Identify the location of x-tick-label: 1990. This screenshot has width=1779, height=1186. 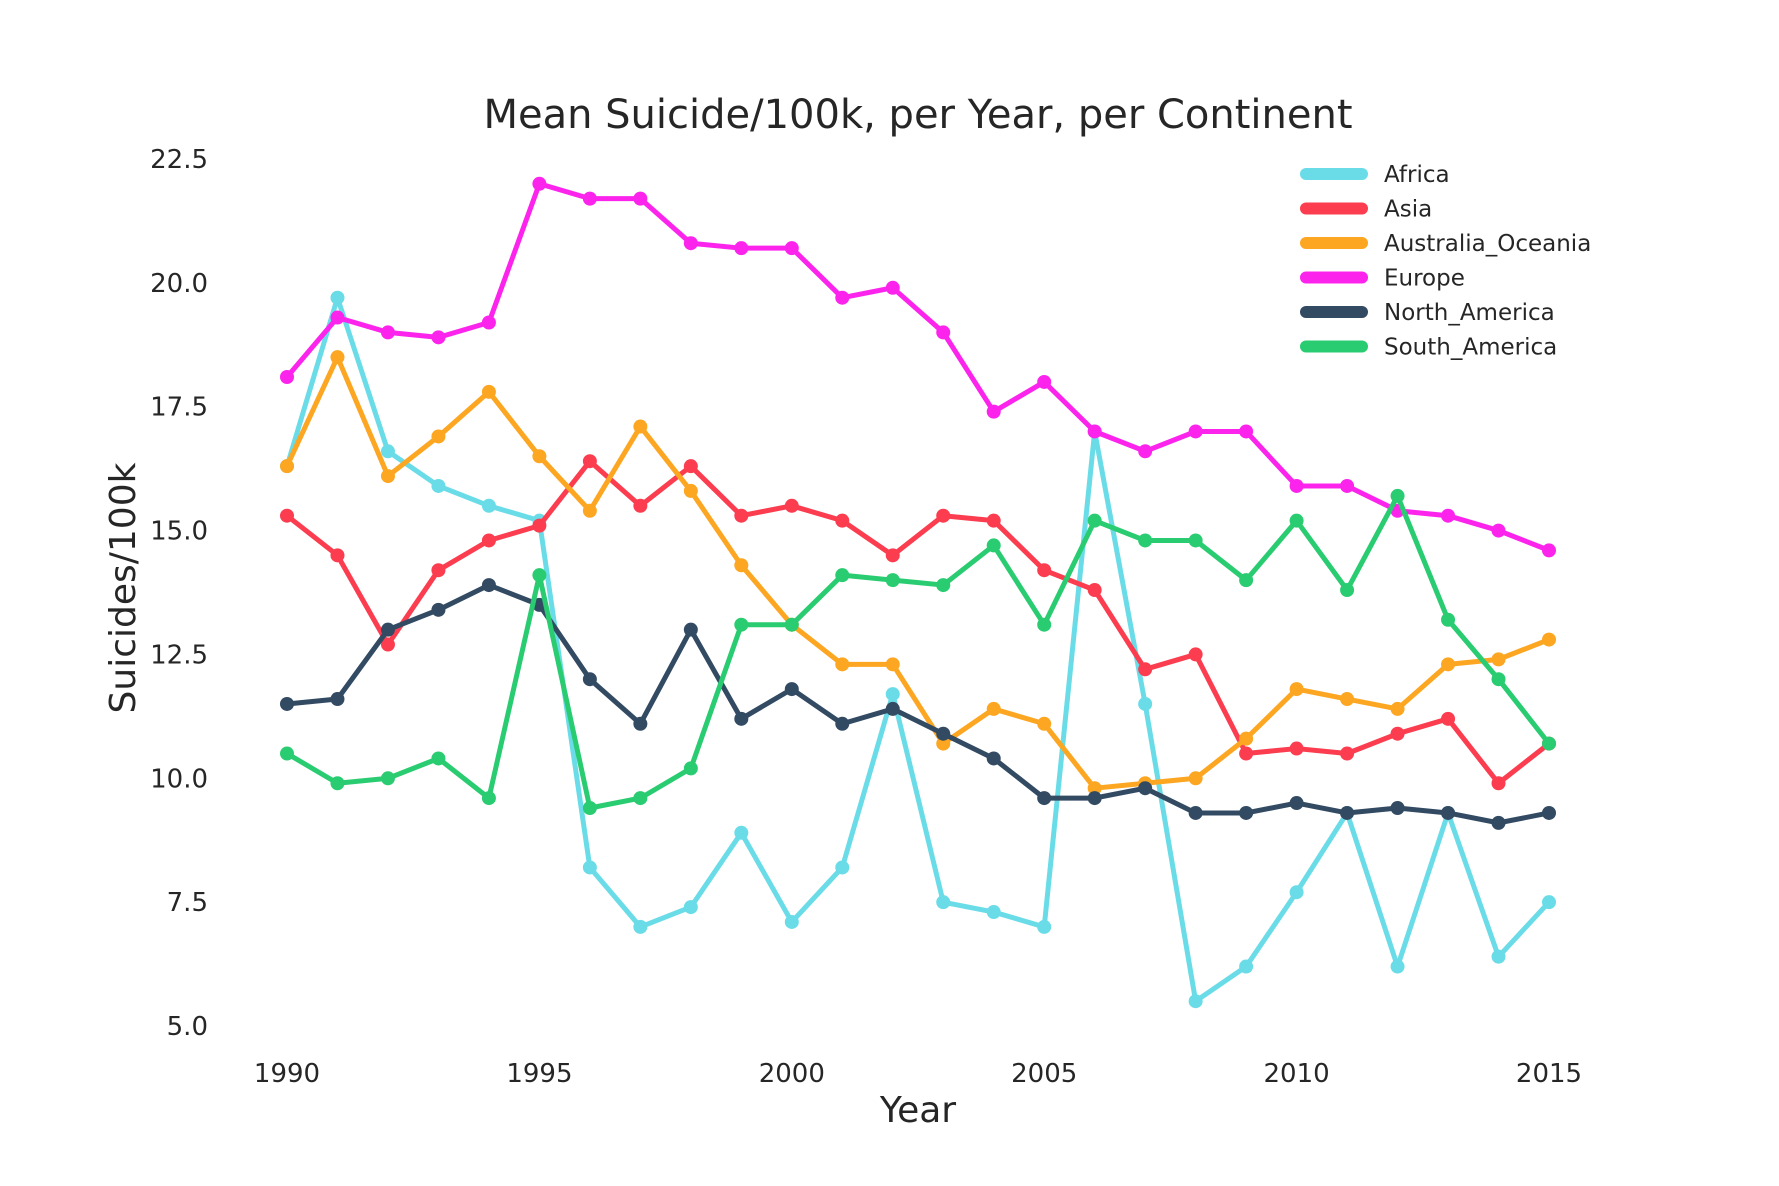
(287, 1074).